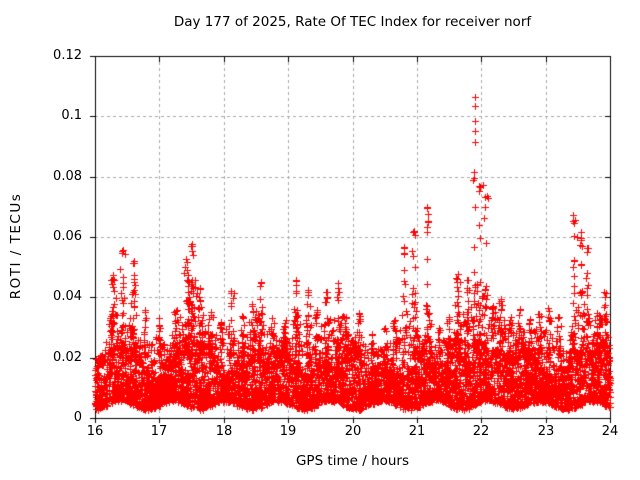 This screenshot has height=480, width=640. I want to click on y-tick-label: 0.06, so click(67, 236).